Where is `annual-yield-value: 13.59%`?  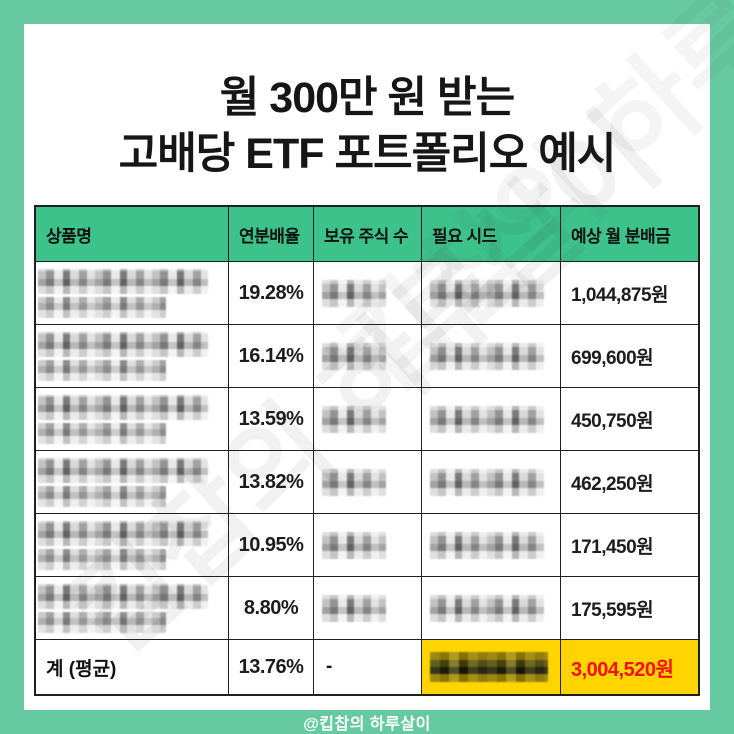 annual-yield-value: 13.59% is located at coordinates (270, 419).